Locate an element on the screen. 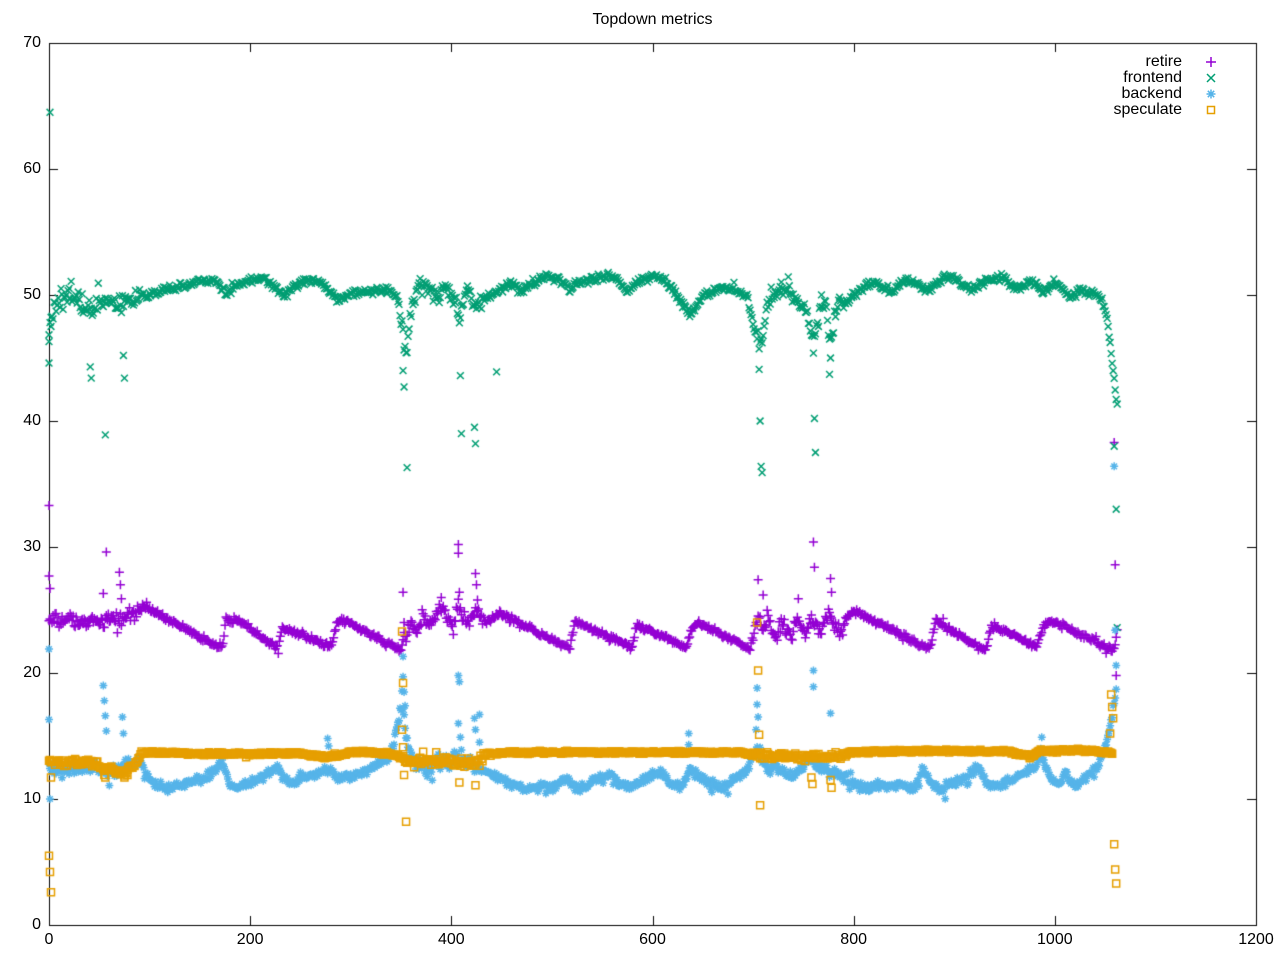 This screenshot has height=960, width=1280. legend-row-speculate: speculate is located at coordinates (1166, 109).